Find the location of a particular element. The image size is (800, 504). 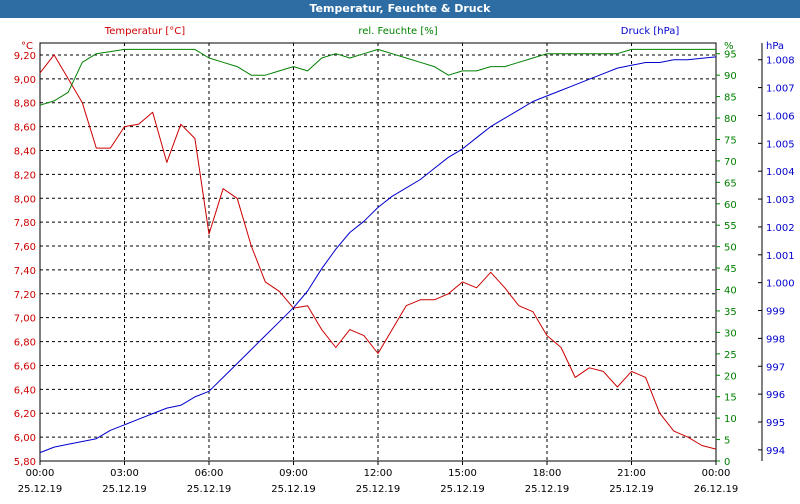

temperature-tick-label: 7,40 is located at coordinates (25, 271).